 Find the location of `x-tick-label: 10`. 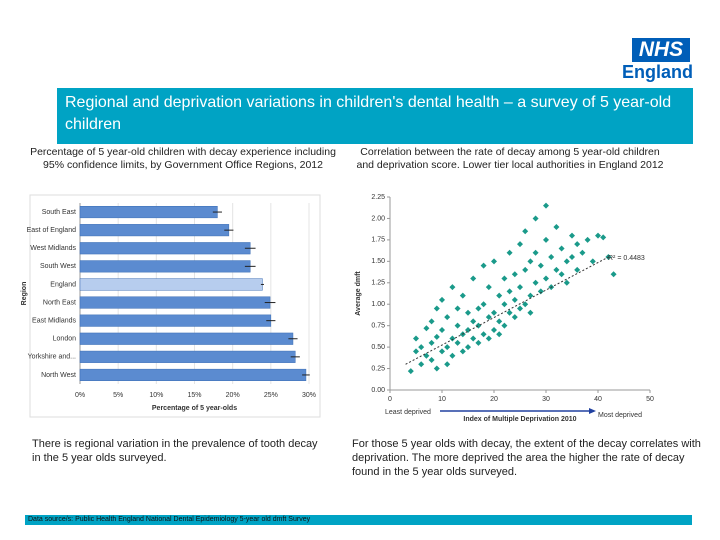

x-tick-label: 10 is located at coordinates (442, 399).